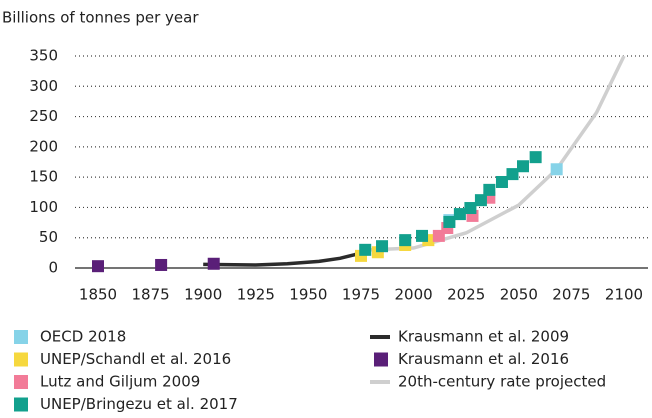  What do you see at coordinates (571, 295) in the screenshot?
I see `x-tick-label: 2075` at bounding box center [571, 295].